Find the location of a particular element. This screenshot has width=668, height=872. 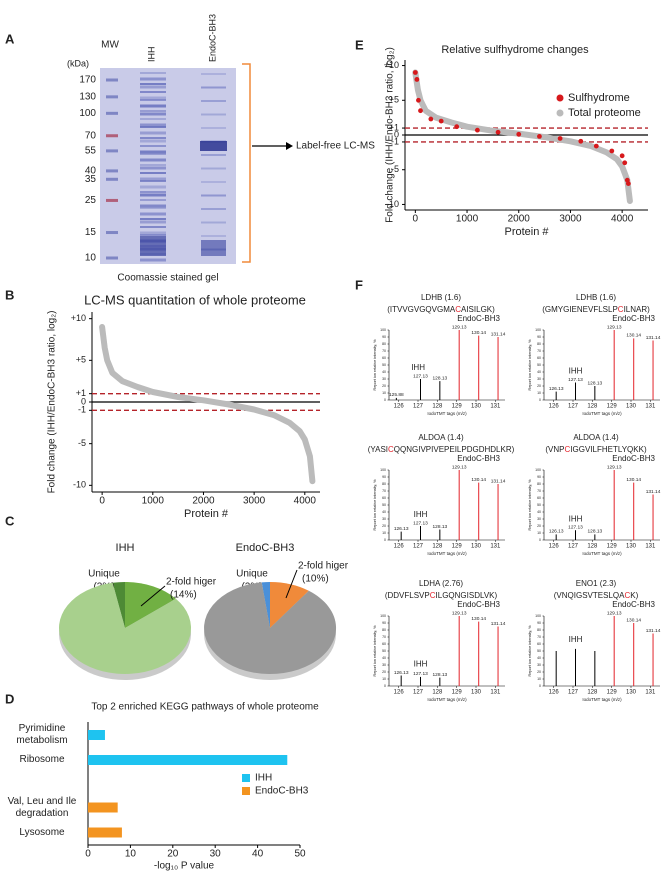

x-tick-label: 4000 is located at coordinates (622, 219).